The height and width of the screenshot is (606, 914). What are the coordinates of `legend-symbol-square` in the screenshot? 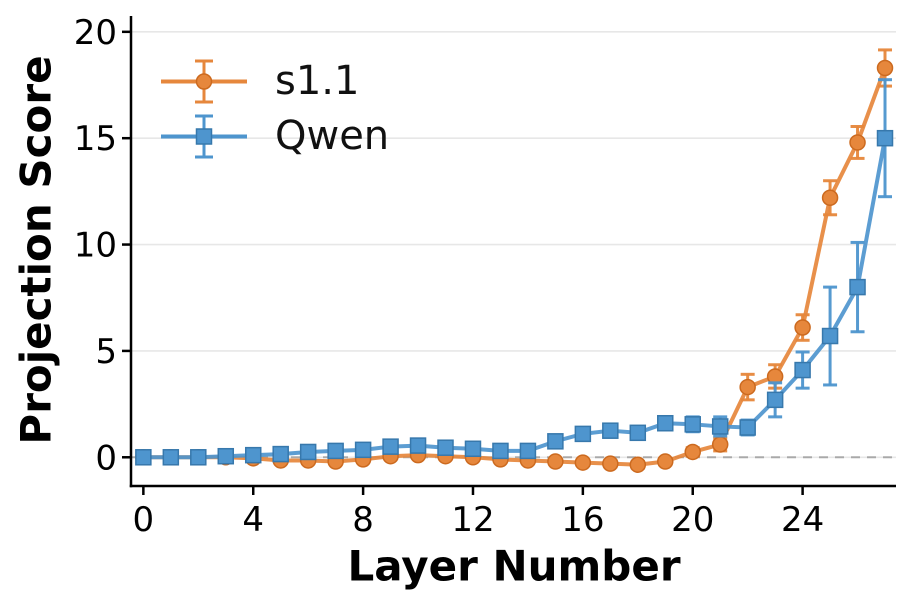 It's located at (204, 136).